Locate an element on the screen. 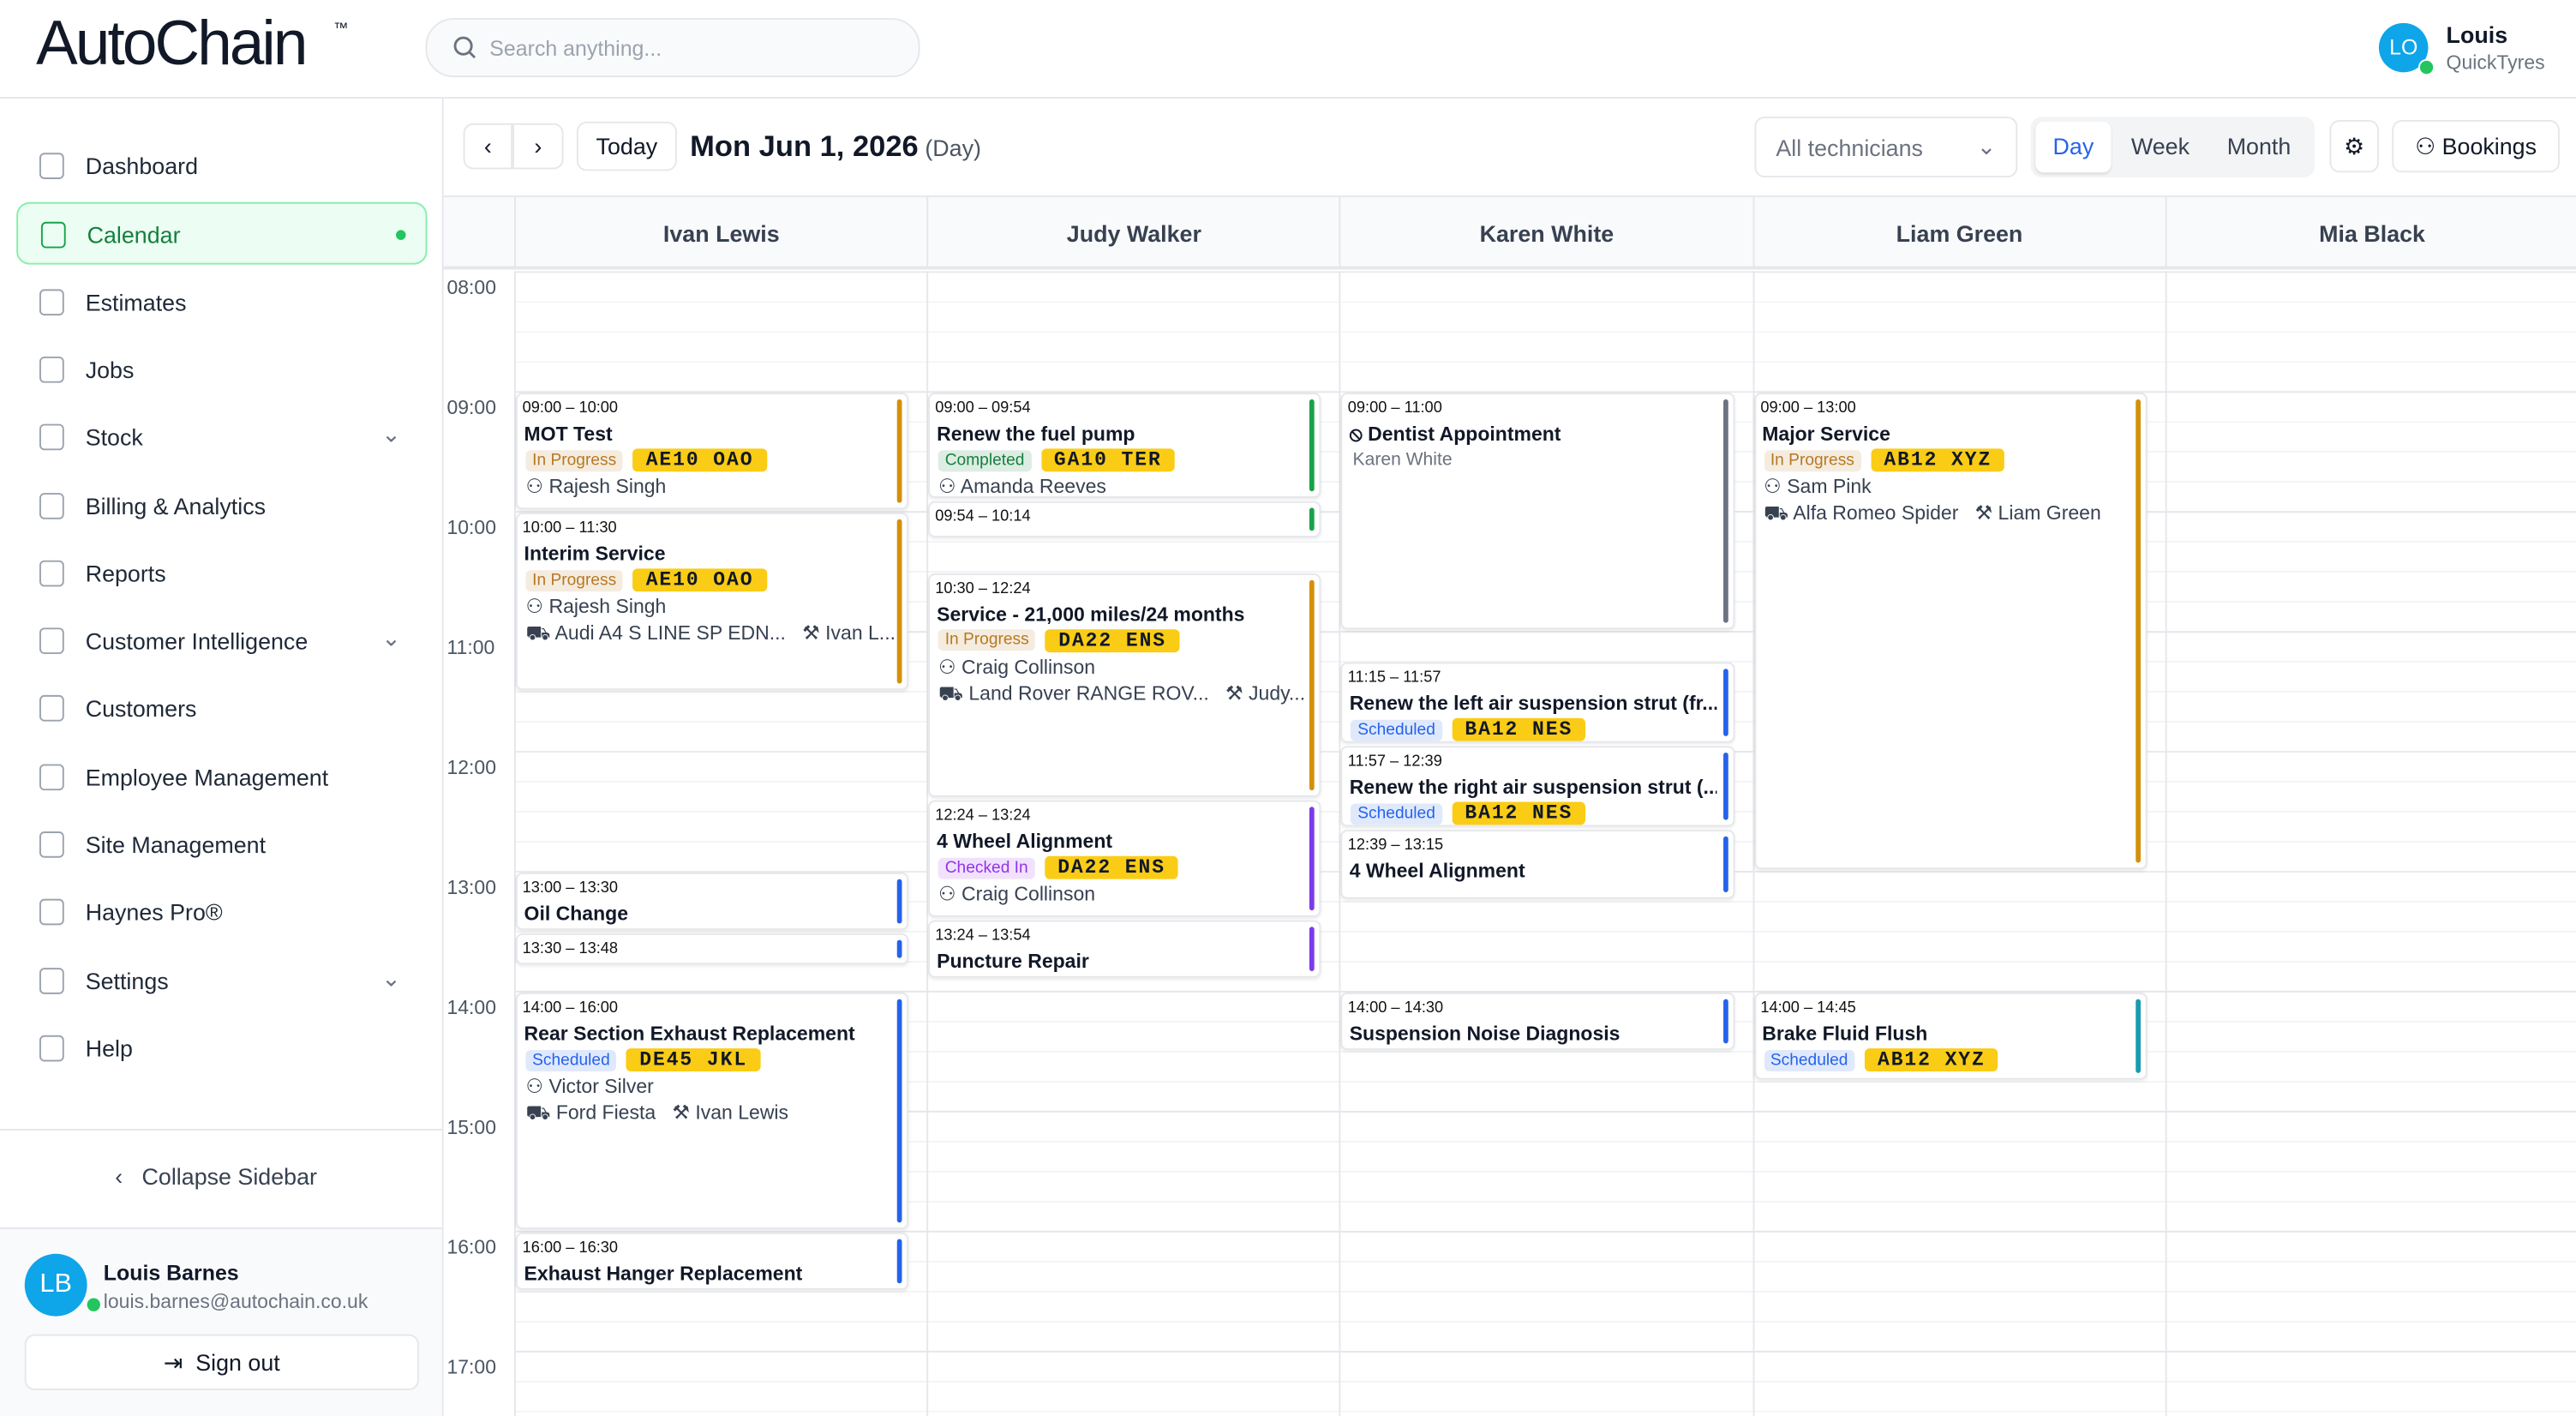  settings-button: ⚙ is located at coordinates (2354, 146).